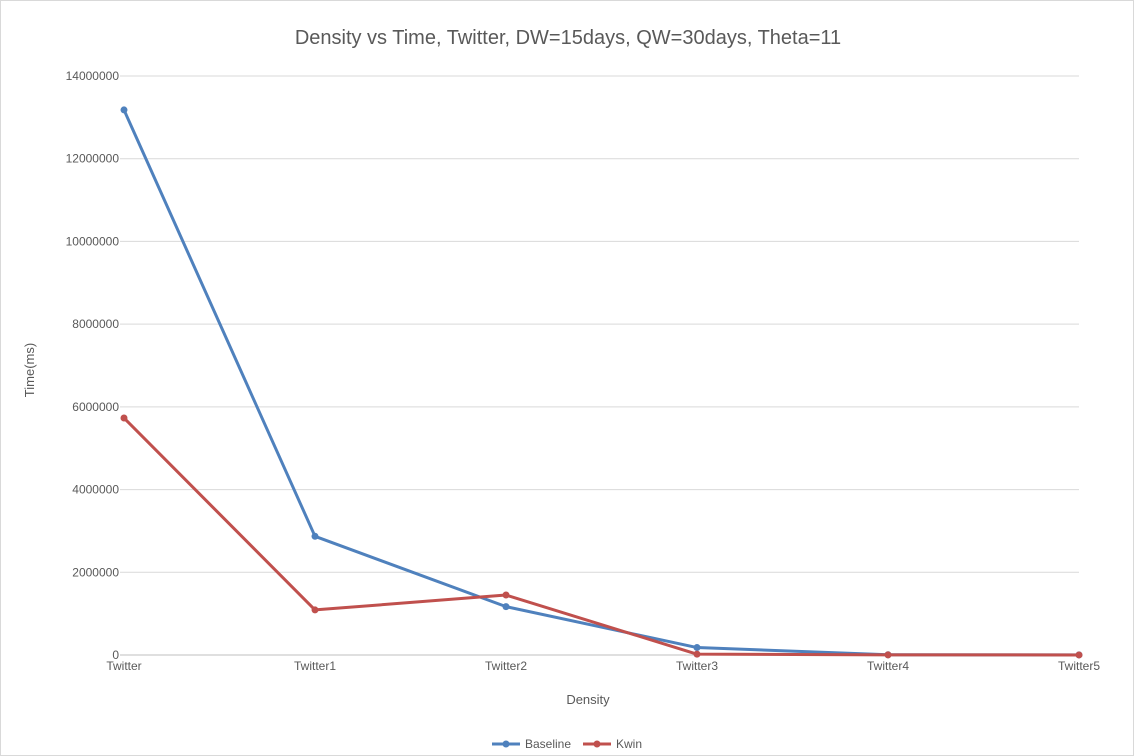  Describe the element at coordinates (93, 76) in the screenshot. I see `y-tick-label: 14000000` at that location.